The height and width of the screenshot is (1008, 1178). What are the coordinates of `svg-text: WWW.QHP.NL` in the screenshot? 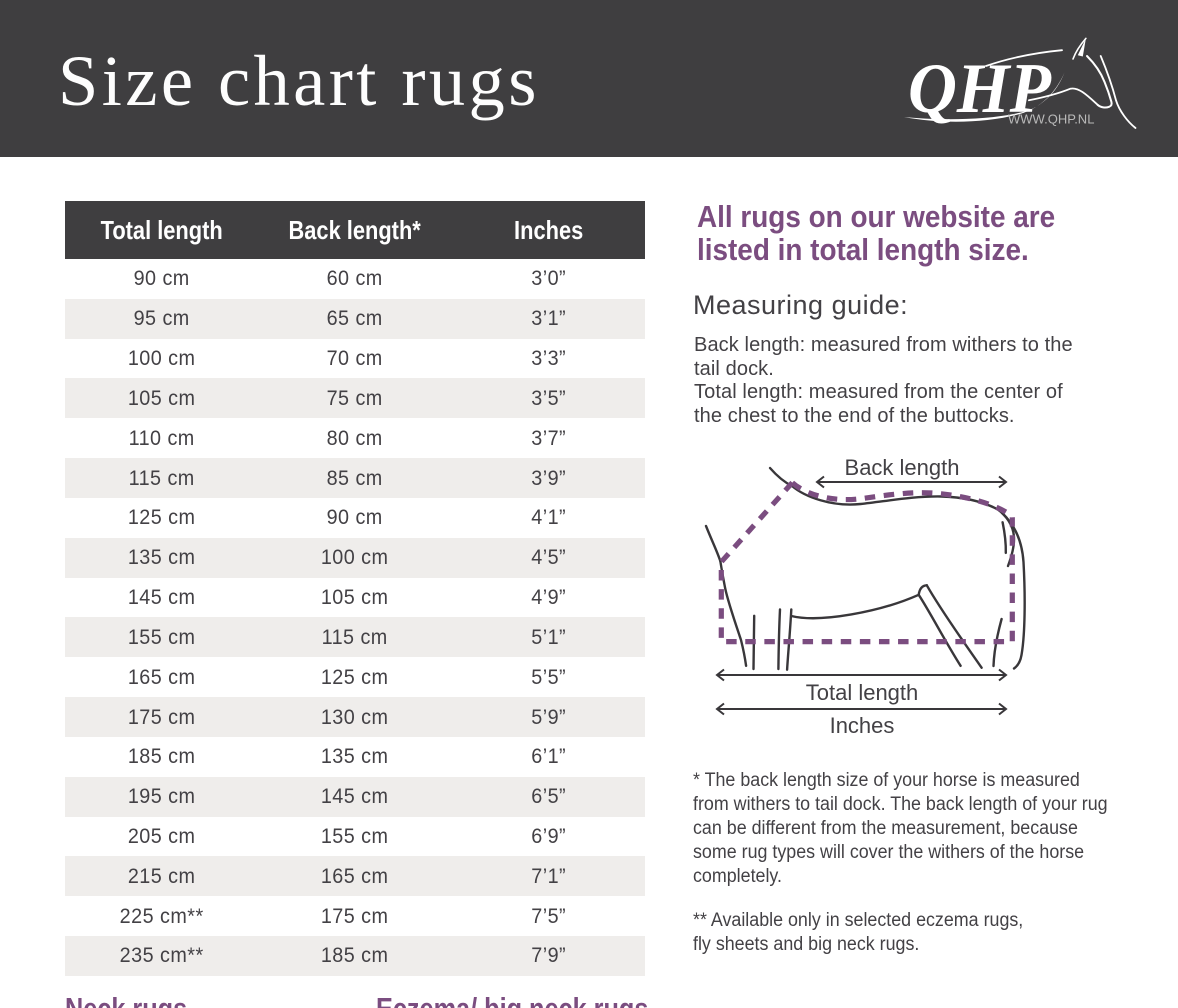 It's located at (1051, 119).